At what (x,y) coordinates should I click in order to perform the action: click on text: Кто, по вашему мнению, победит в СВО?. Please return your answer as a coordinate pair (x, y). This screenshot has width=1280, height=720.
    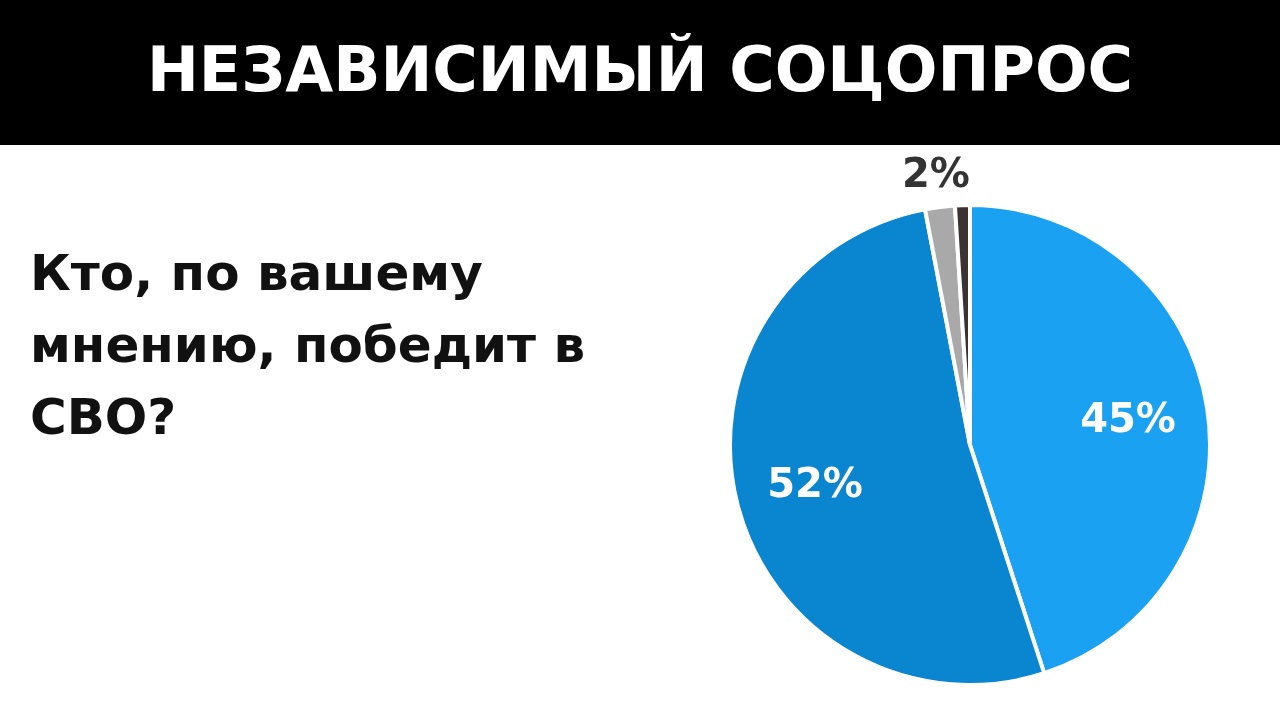
    Looking at the image, I should click on (308, 345).